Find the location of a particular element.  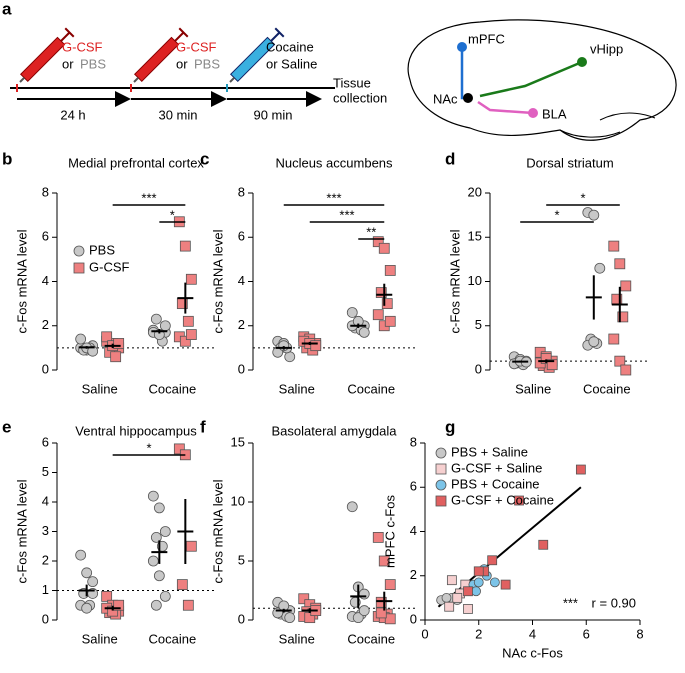

panel-label: d is located at coordinates (450, 158).